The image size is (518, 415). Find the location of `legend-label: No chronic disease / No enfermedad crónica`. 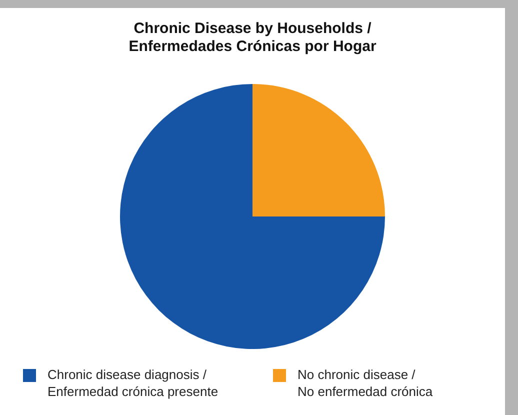

legend-label: No chronic disease / No enfermedad crónica is located at coordinates (365, 383).